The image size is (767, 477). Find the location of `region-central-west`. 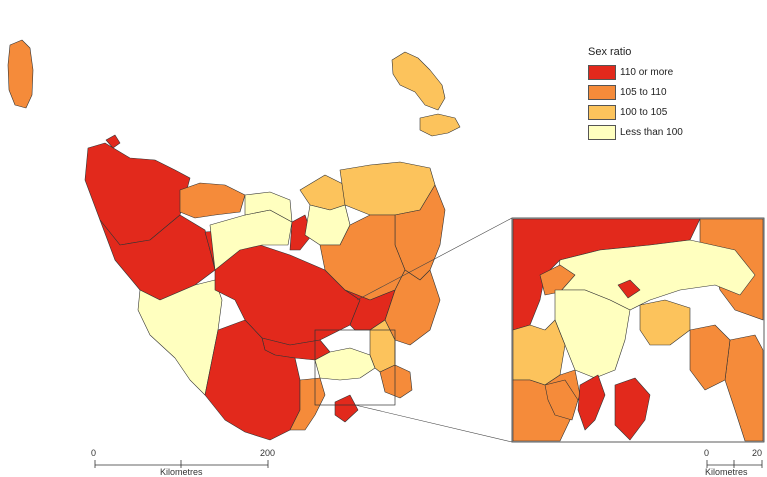

region-central-west is located at coordinates (282, 287).